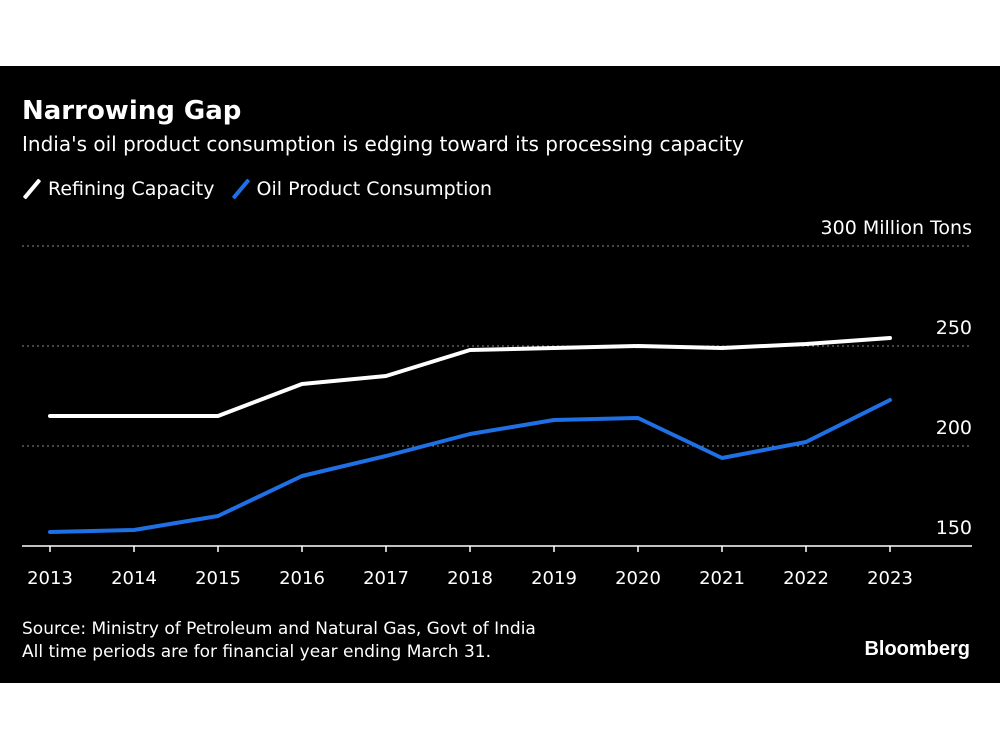 This screenshot has height=750, width=1000. What do you see at coordinates (386, 578) in the screenshot?
I see `x-tick-label-2017: 2017` at bounding box center [386, 578].